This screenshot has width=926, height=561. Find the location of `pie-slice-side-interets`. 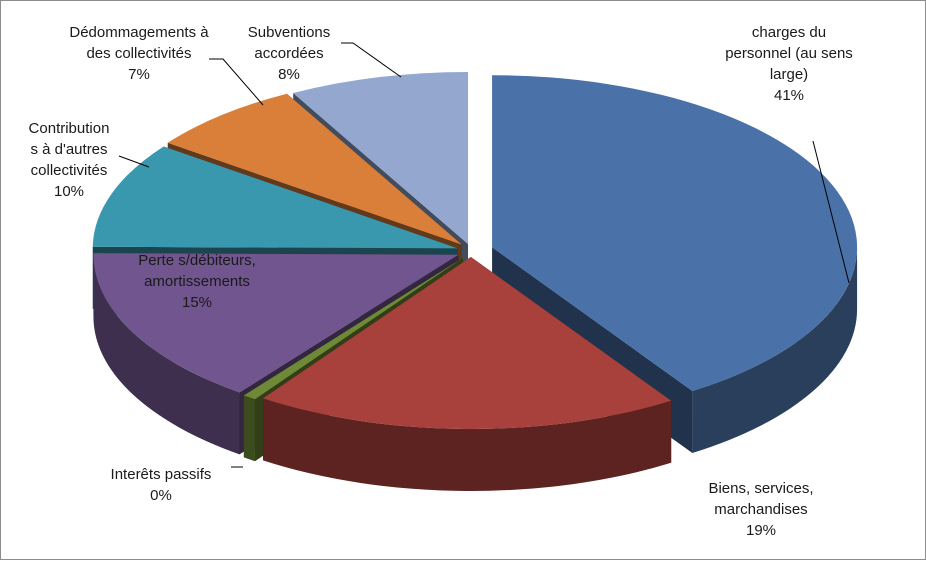

pie-slice-side-interets is located at coordinates (249, 428).